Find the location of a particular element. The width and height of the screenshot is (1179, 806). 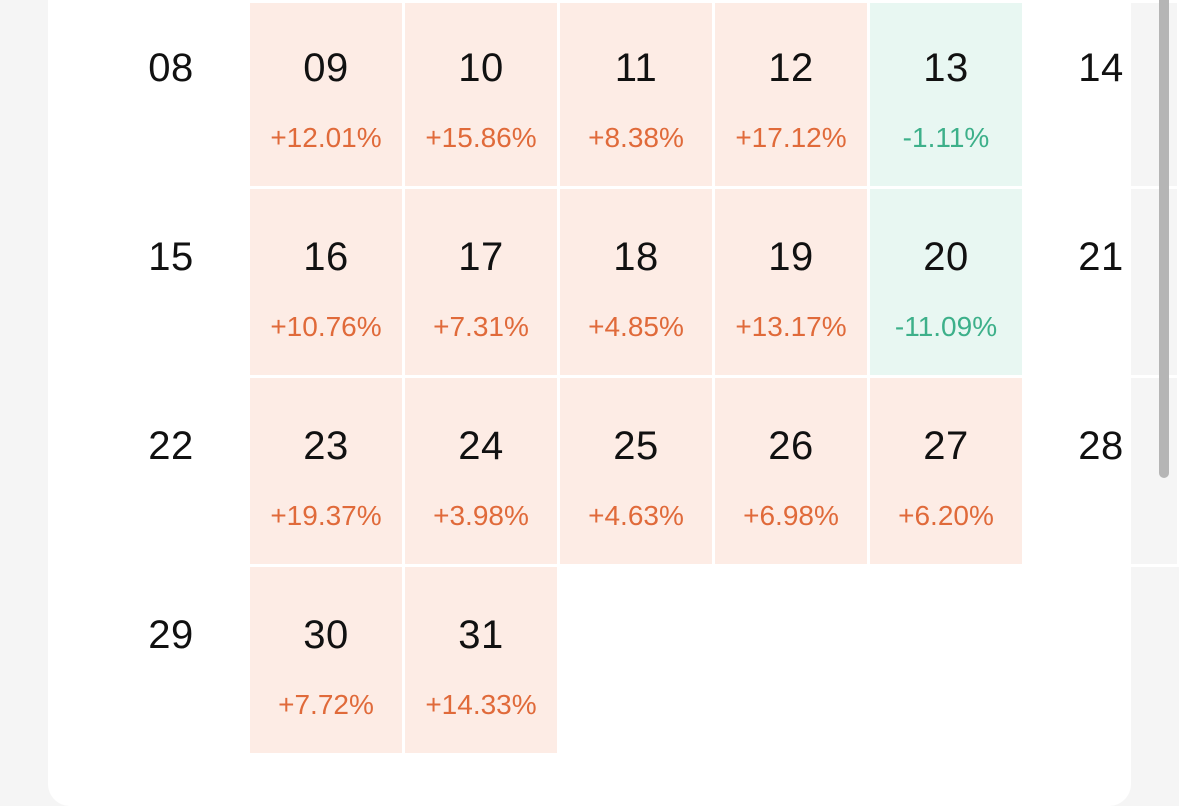

calendar-day-cell: 20 -11.09% is located at coordinates (947, 283).